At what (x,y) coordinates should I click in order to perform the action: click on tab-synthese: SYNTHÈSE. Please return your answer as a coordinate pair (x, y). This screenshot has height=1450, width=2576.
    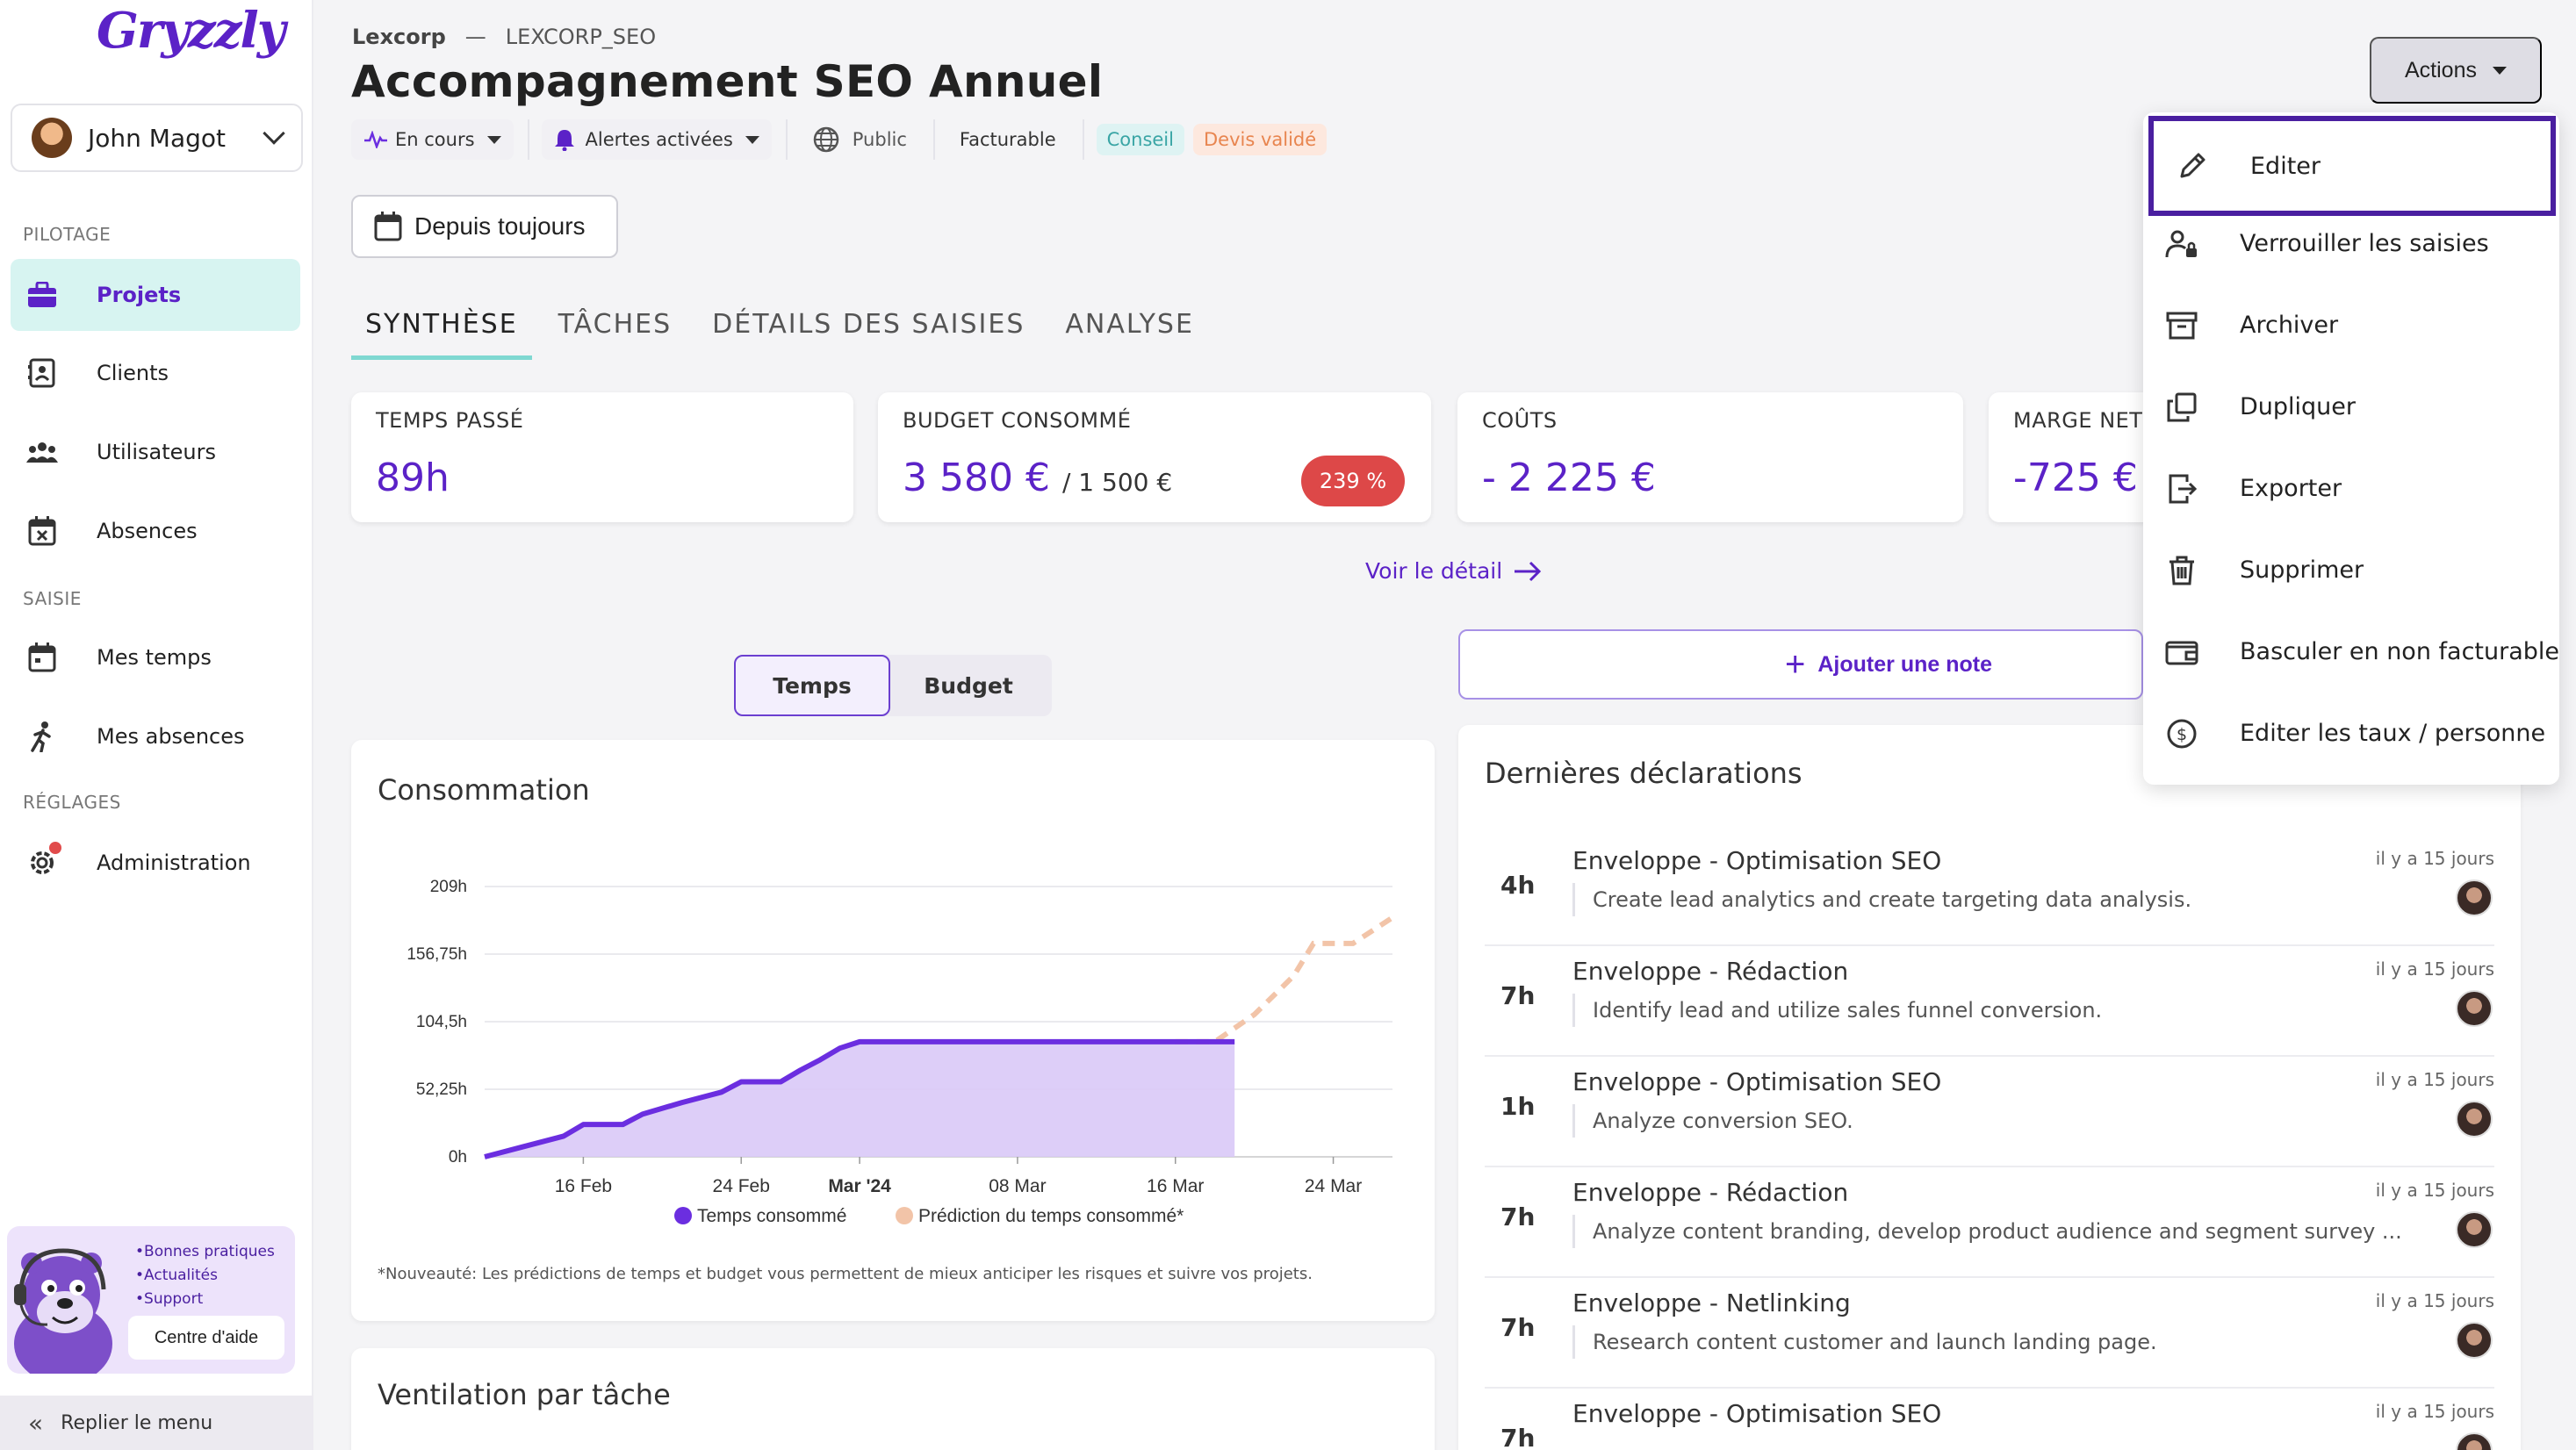
    Looking at the image, I should click on (441, 331).